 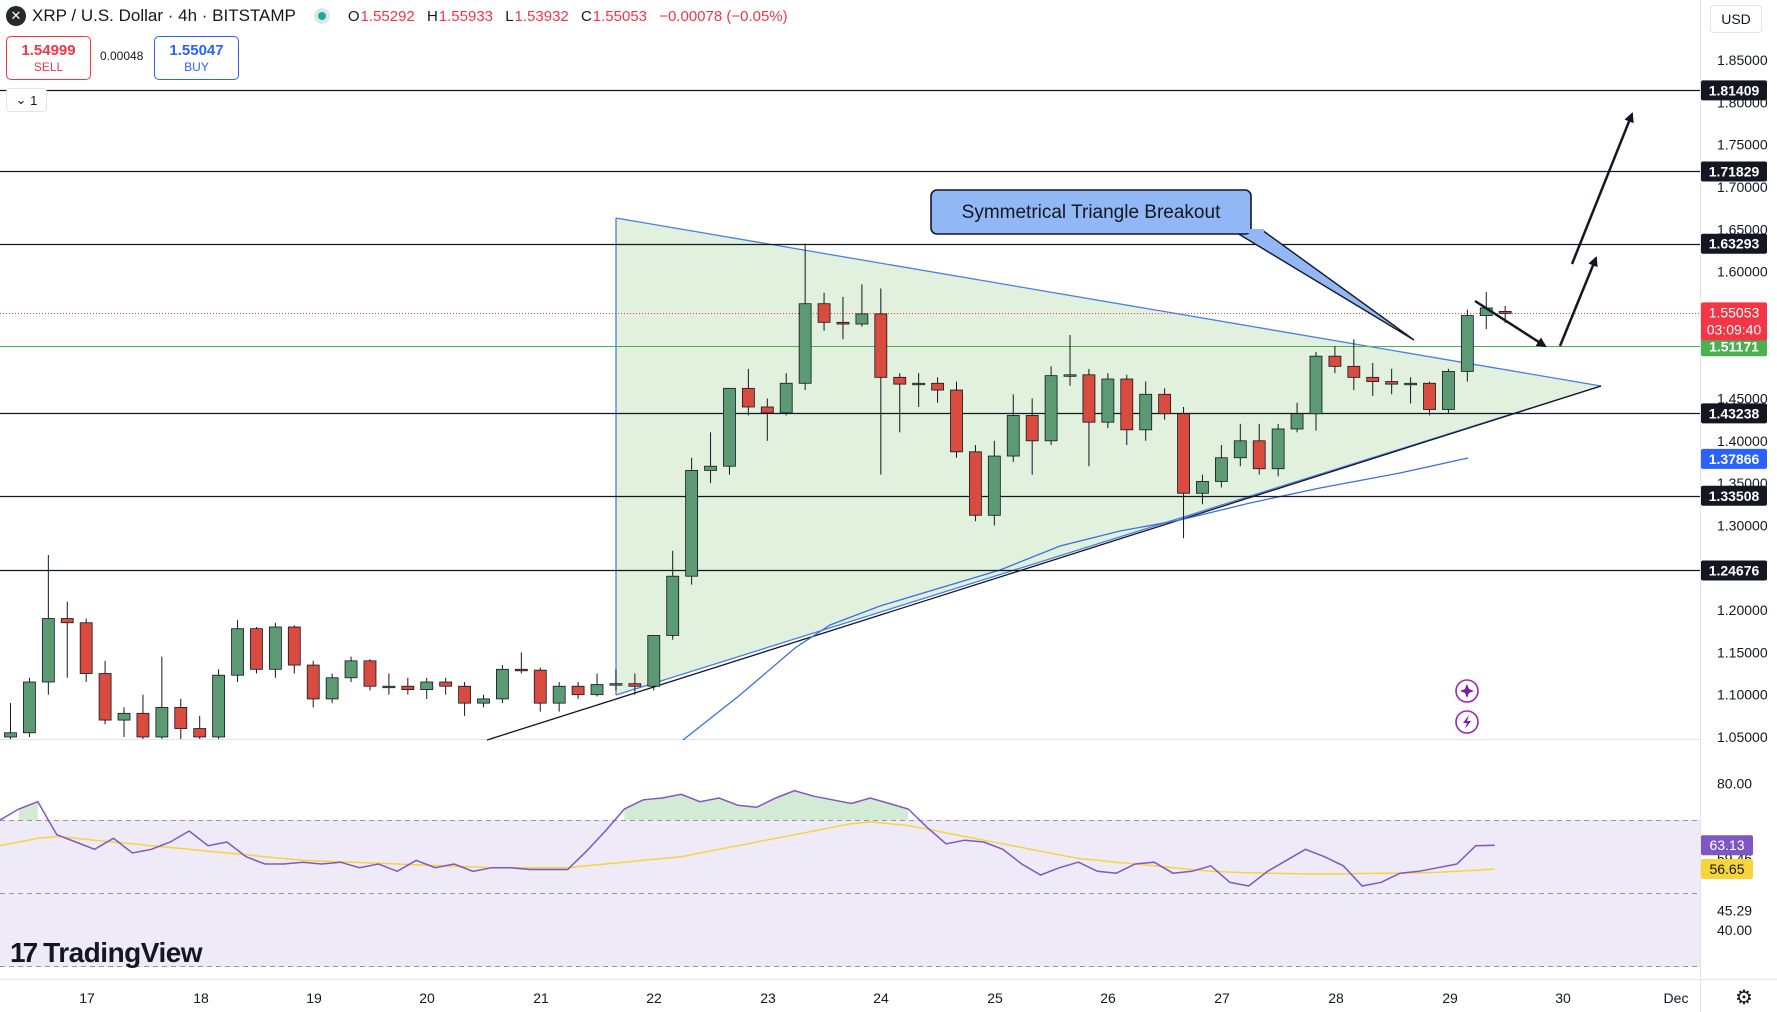 I want to click on ma-price-tag: 1.37866, so click(x=1734, y=458).